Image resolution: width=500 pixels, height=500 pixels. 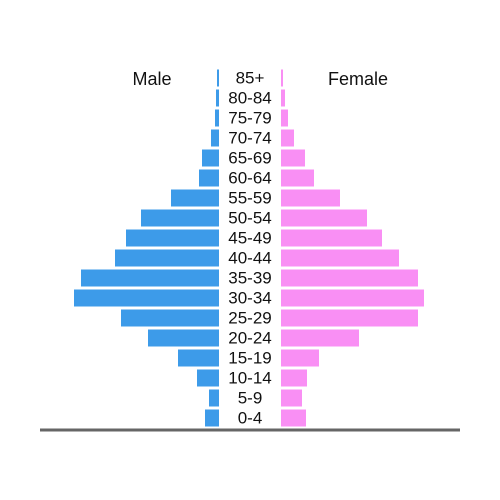 I want to click on category-label: 65-69, so click(x=249, y=157).